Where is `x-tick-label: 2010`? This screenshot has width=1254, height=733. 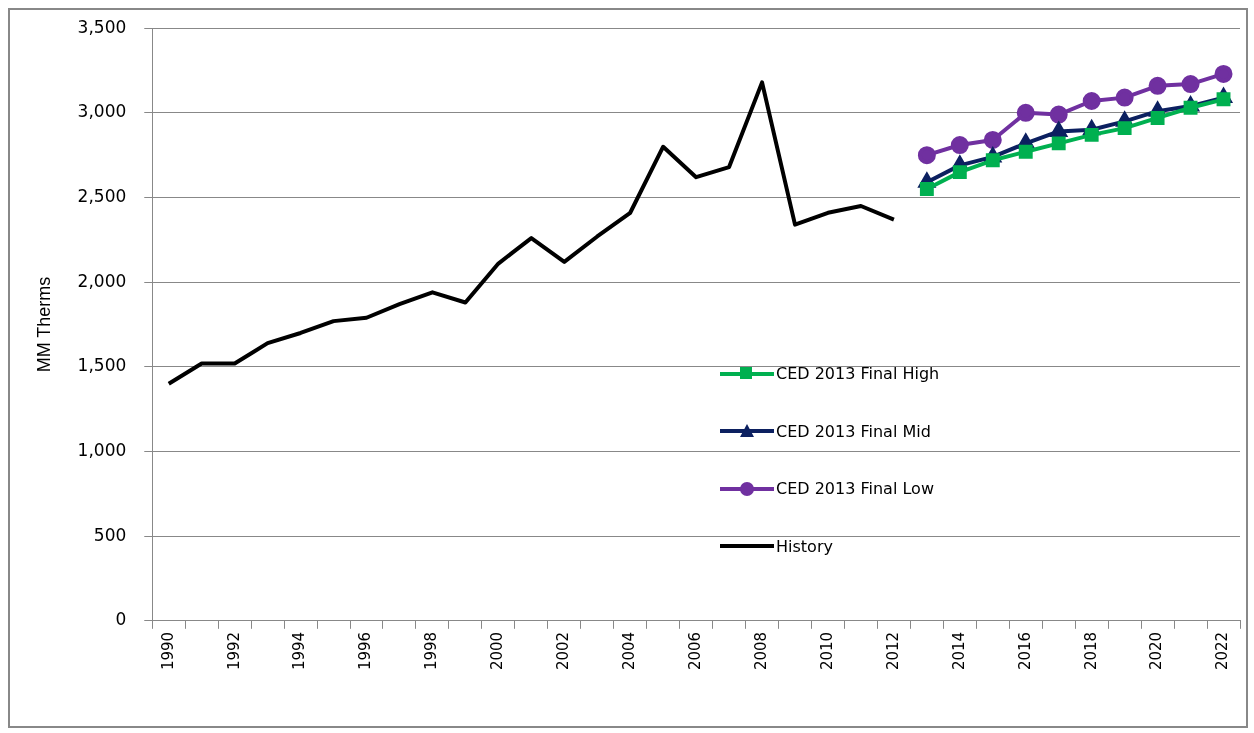 x-tick-label: 2010 is located at coordinates (826, 651).